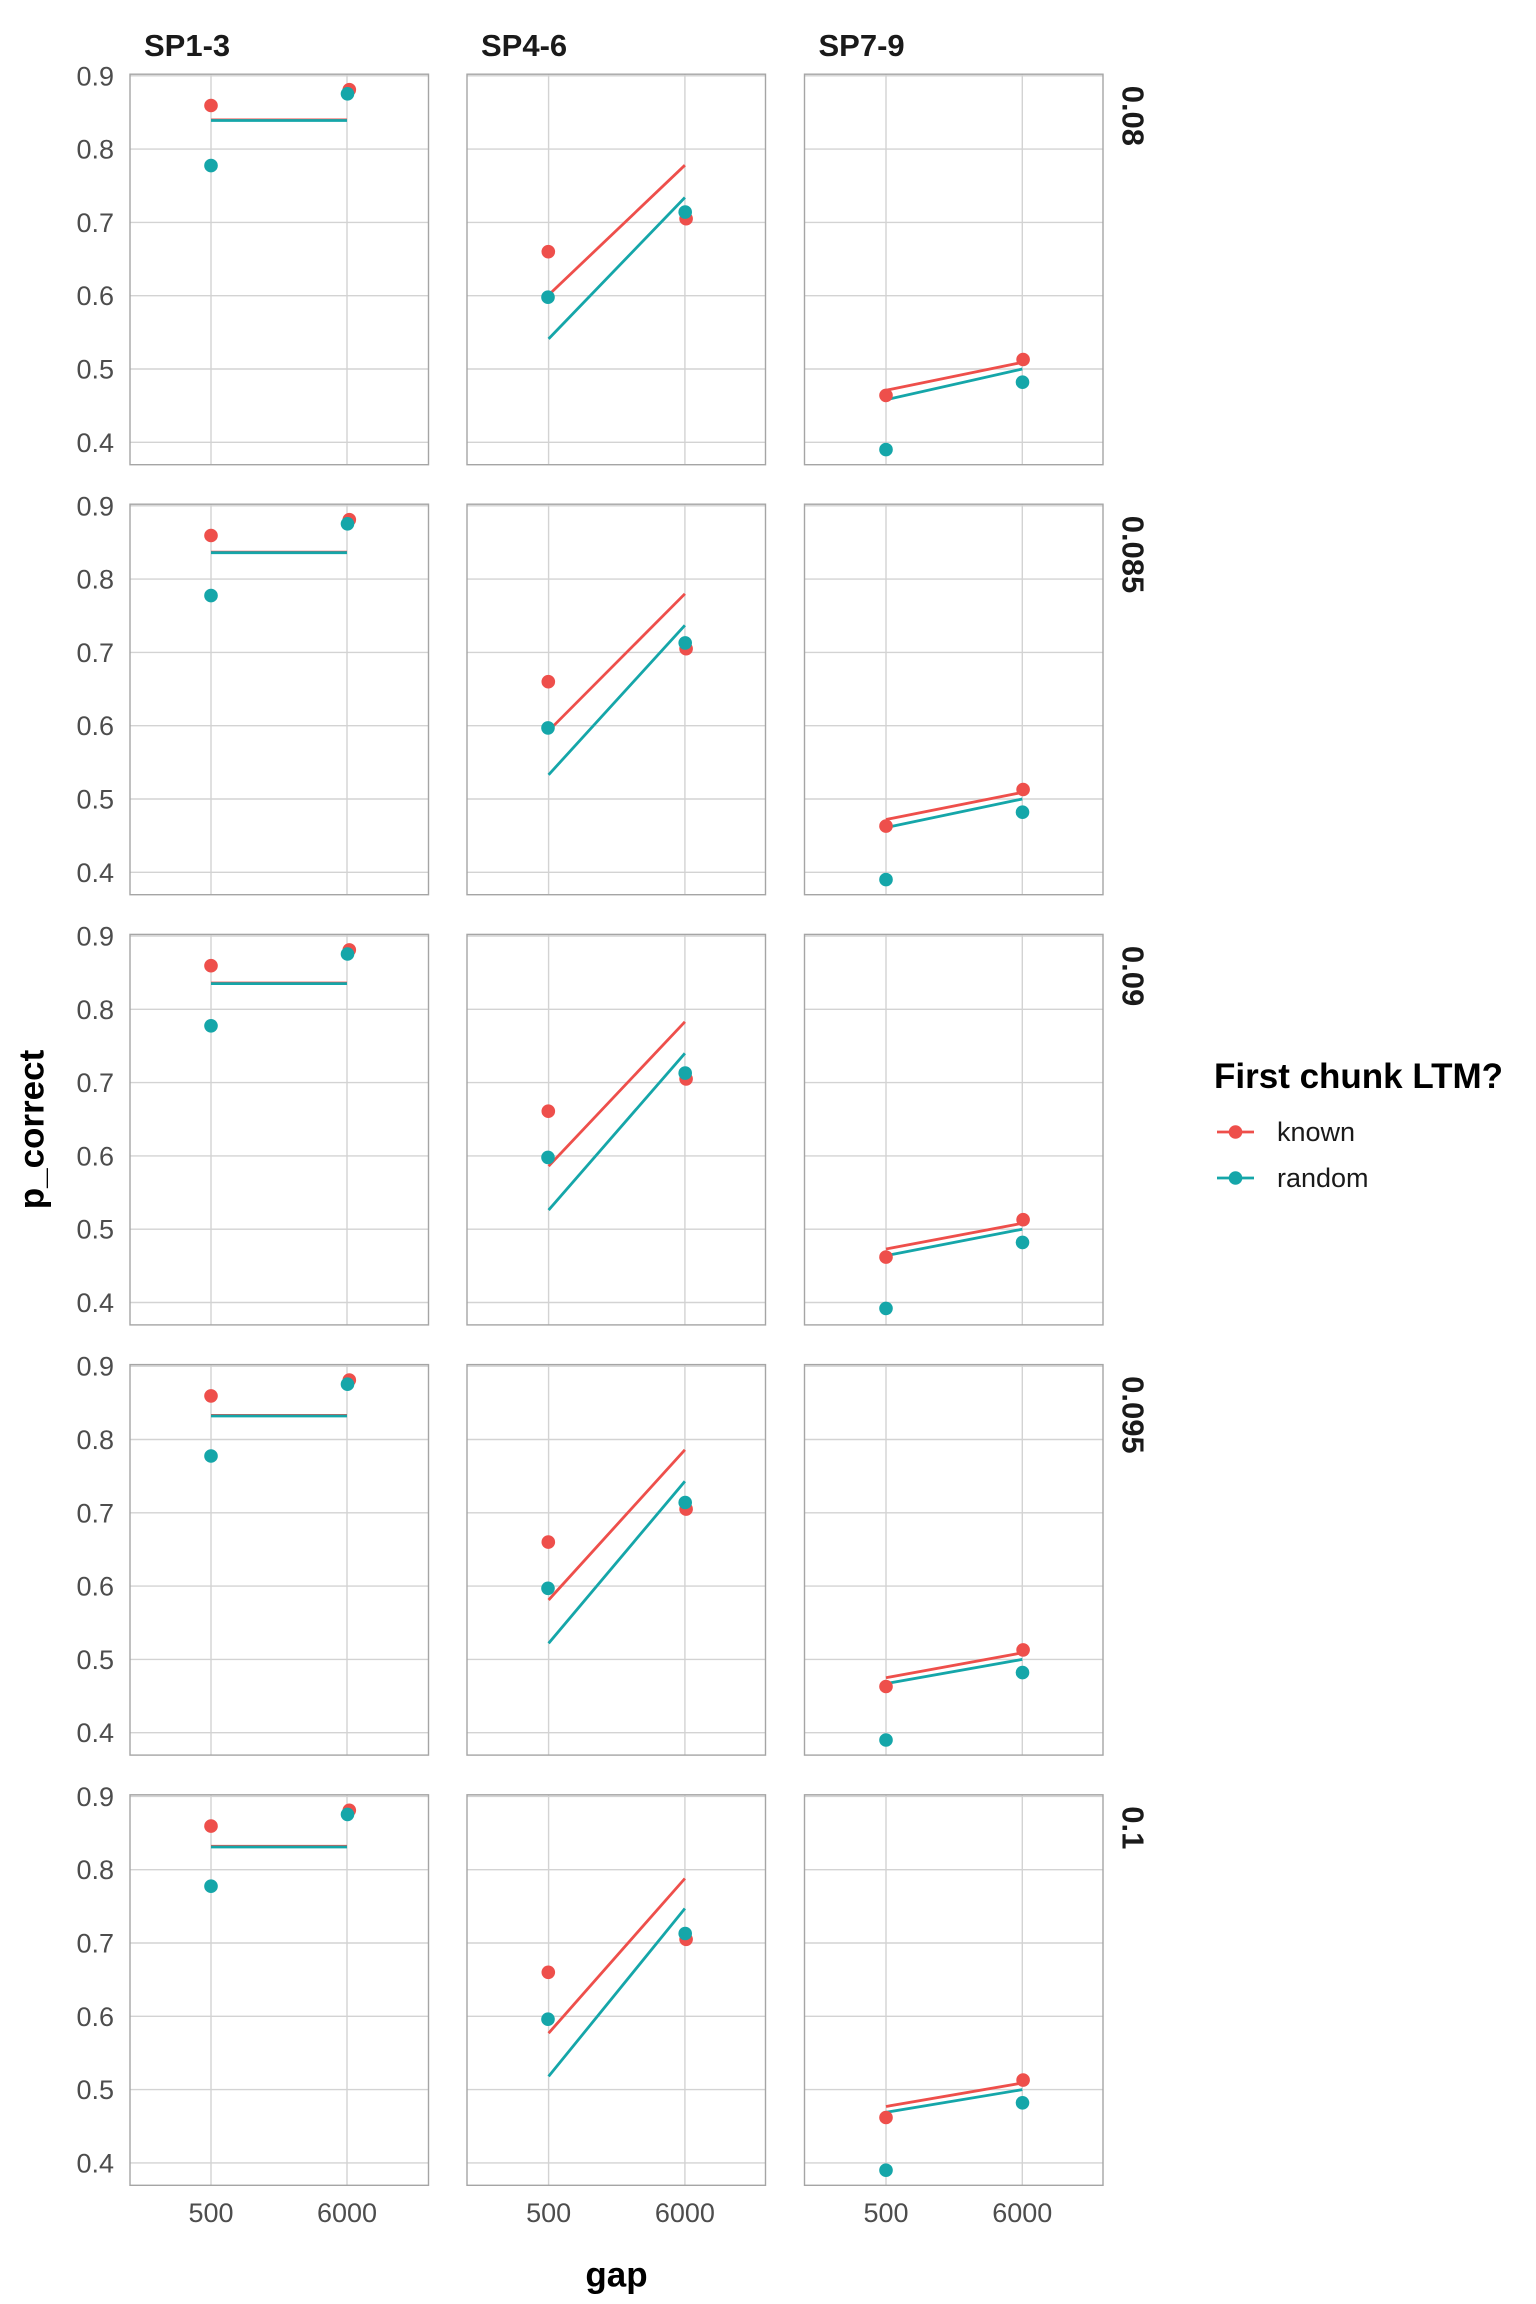  I want to click on svg-text: known, so click(1316, 1132).